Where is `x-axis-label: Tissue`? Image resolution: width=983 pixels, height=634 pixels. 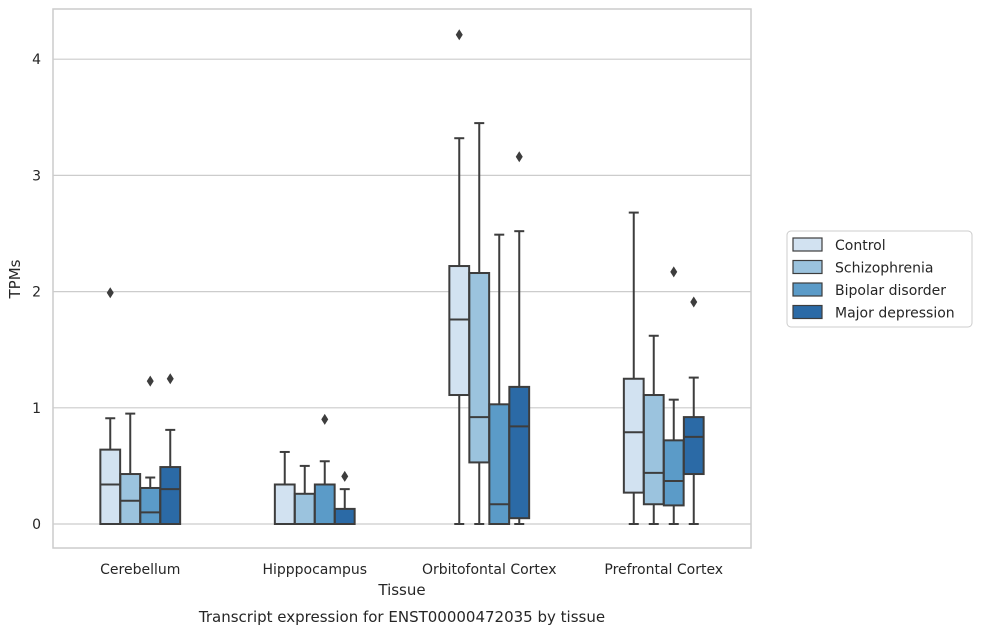 x-axis-label: Tissue is located at coordinates (401, 590).